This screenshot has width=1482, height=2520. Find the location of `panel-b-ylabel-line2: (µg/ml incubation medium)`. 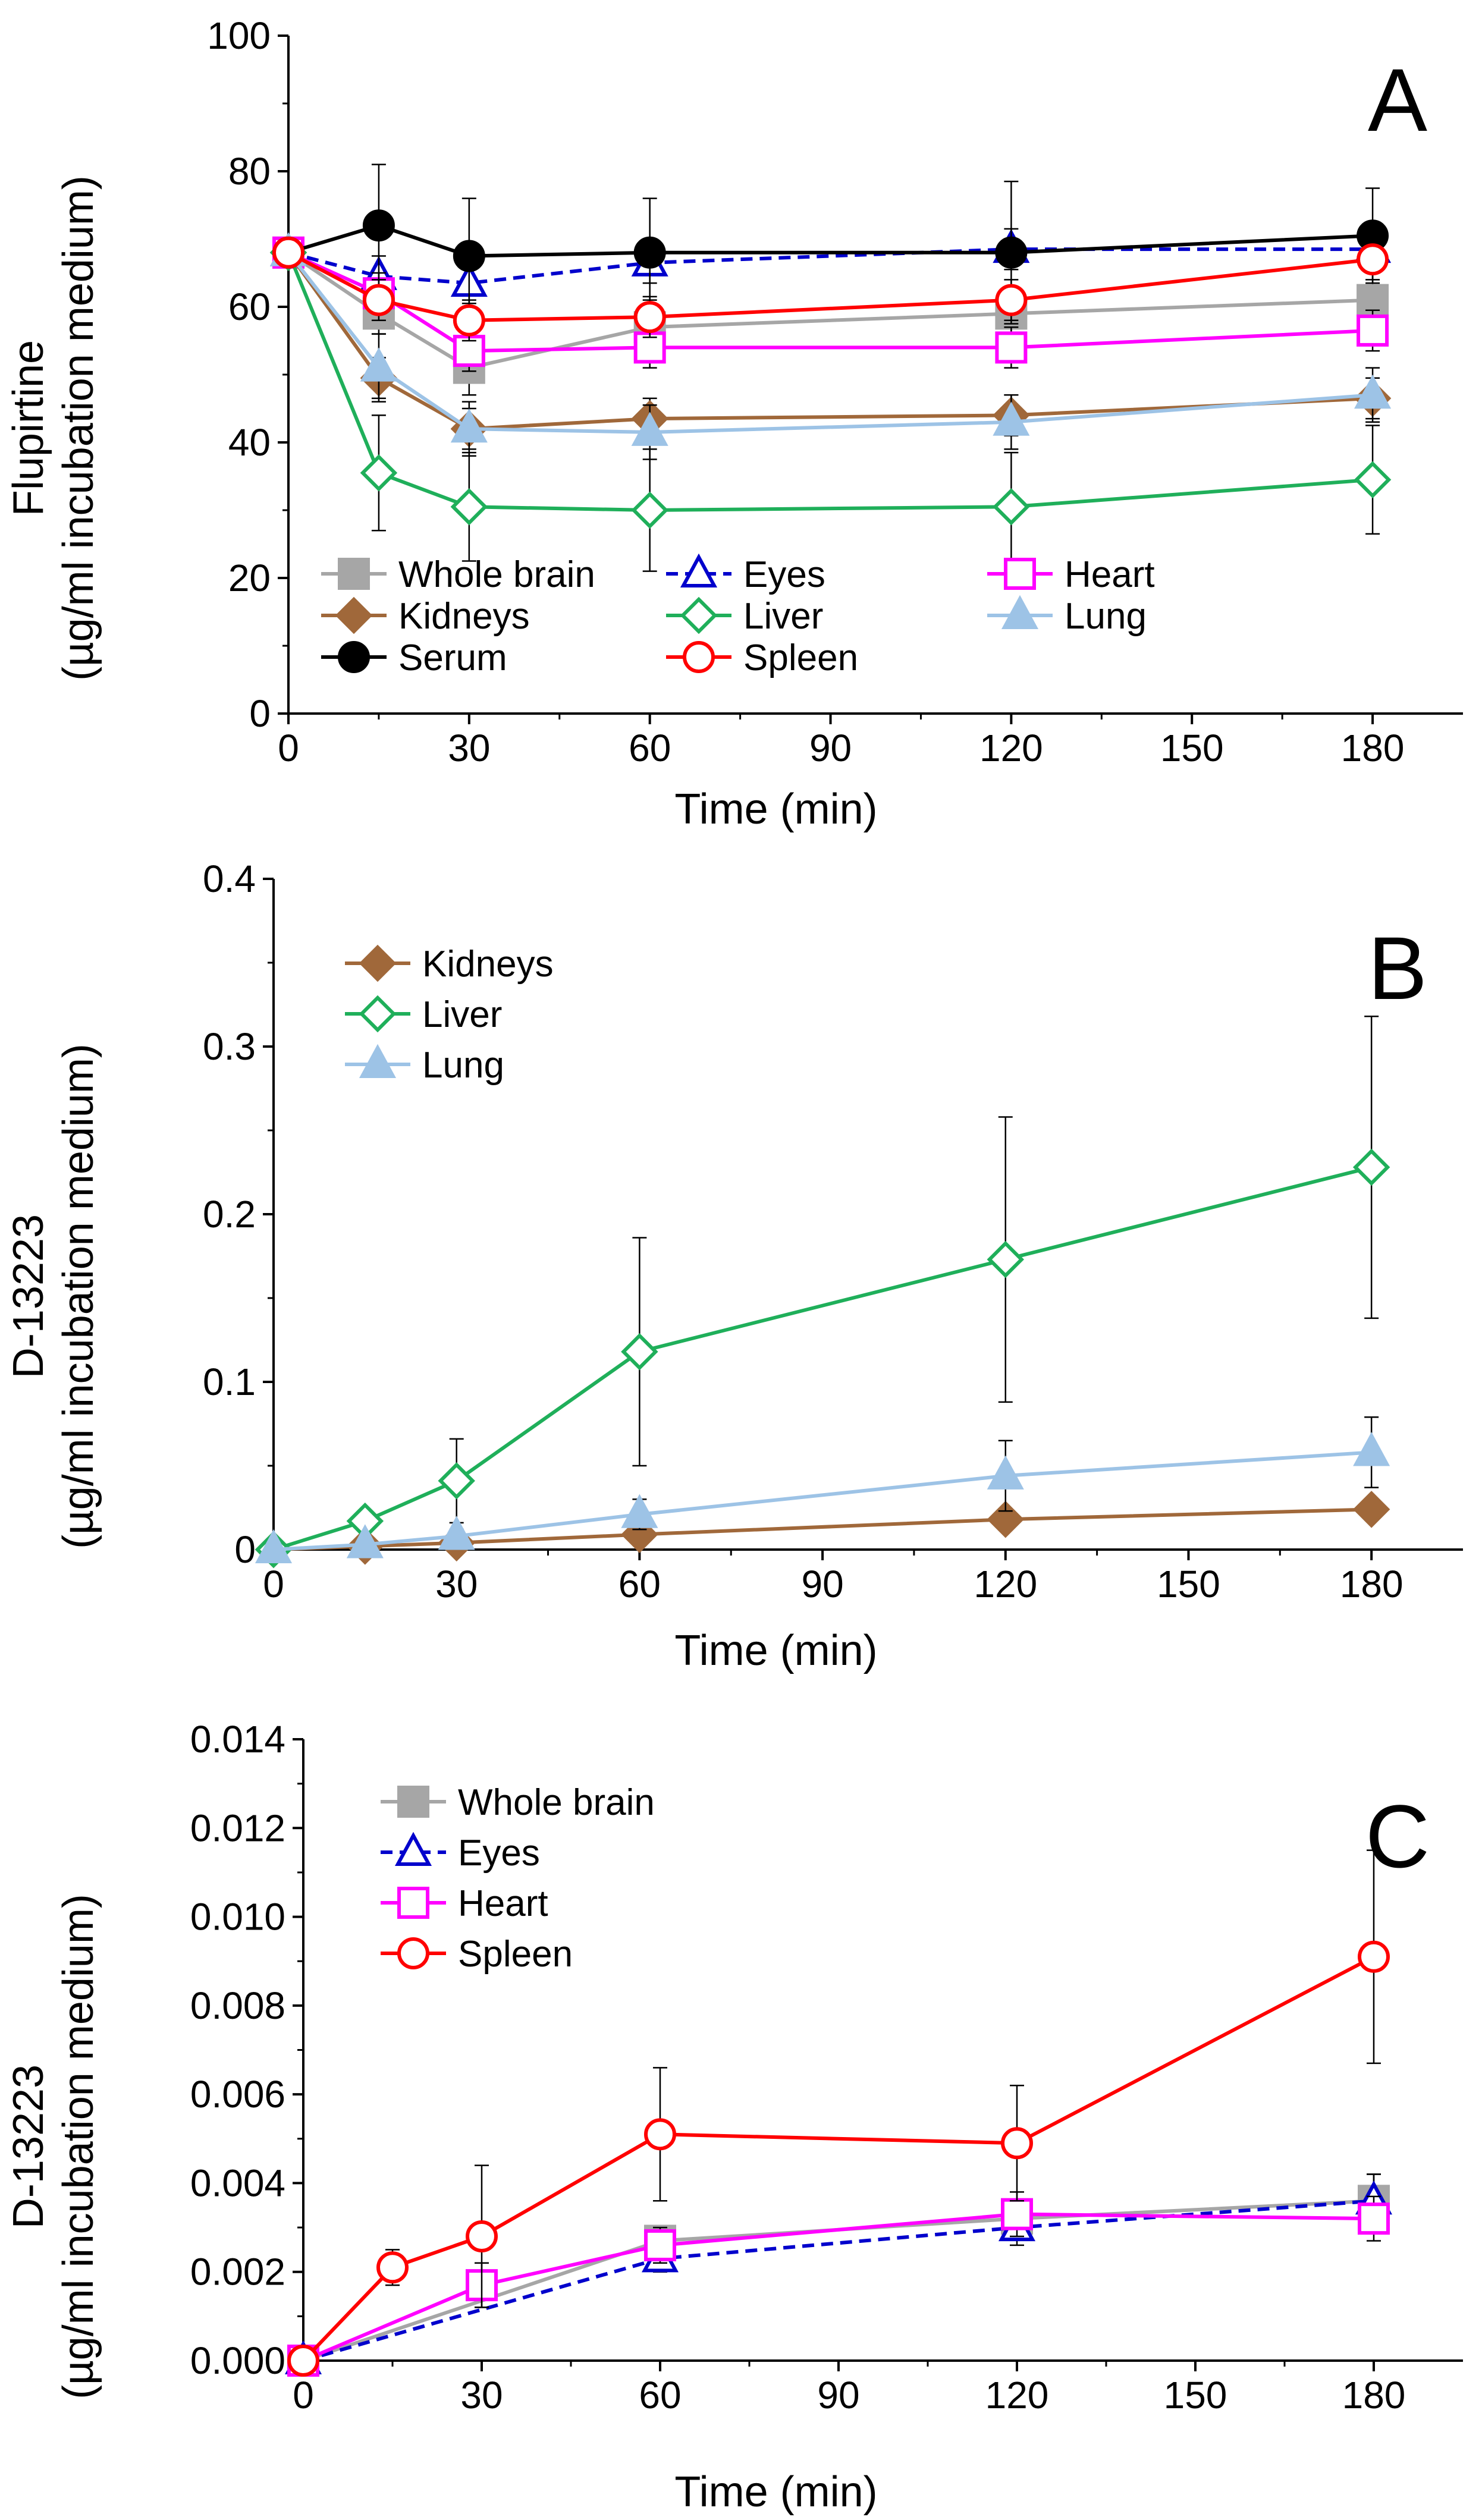

panel-b-ylabel-line2: (µg/ml incubation medium) is located at coordinates (78, 1296).